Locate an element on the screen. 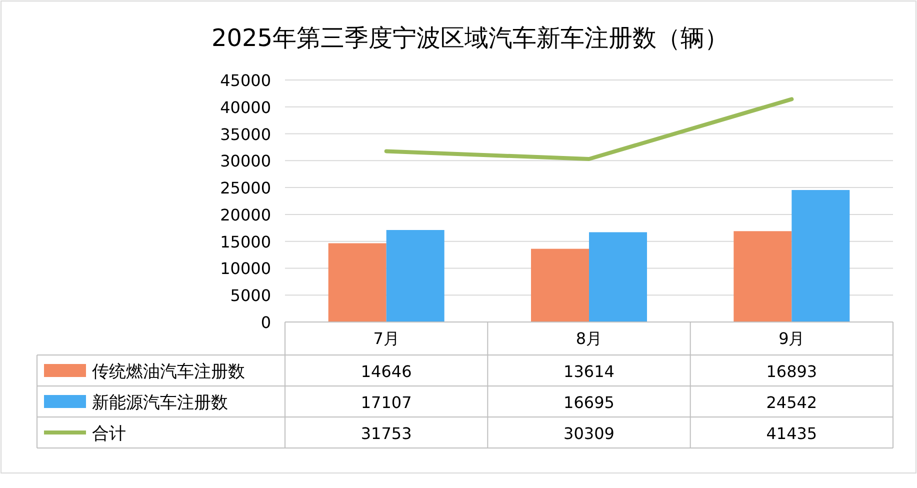 This screenshot has width=917, height=488. data-label: 30309 is located at coordinates (589, 433).